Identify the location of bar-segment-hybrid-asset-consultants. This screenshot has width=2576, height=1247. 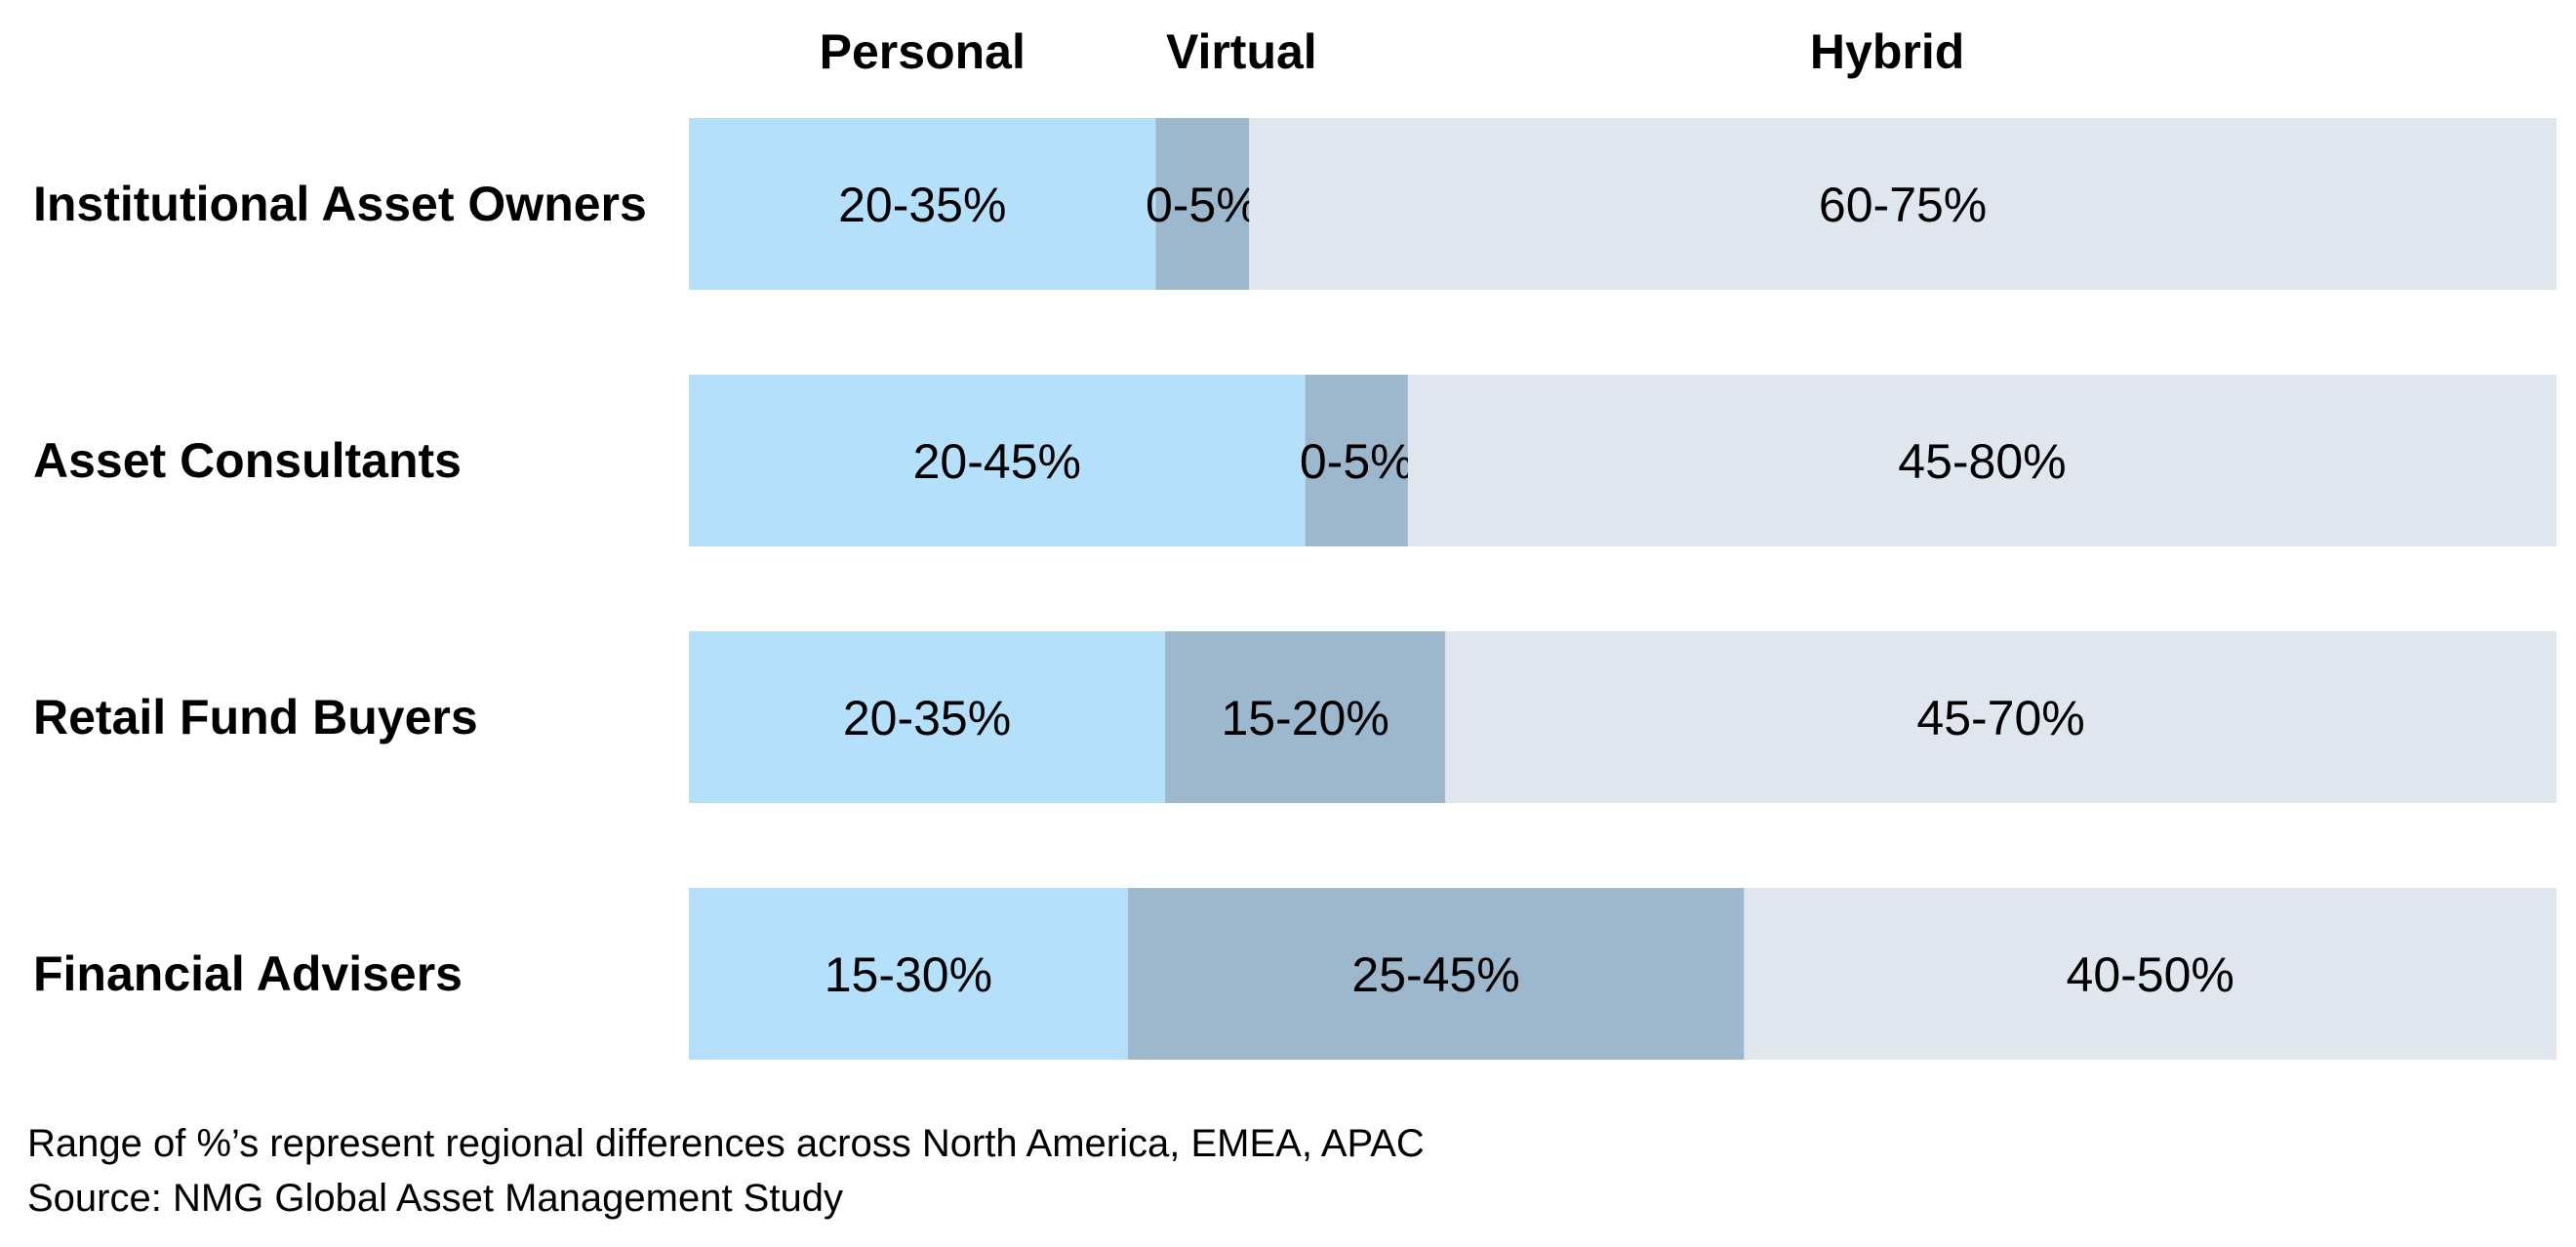
(1981, 460).